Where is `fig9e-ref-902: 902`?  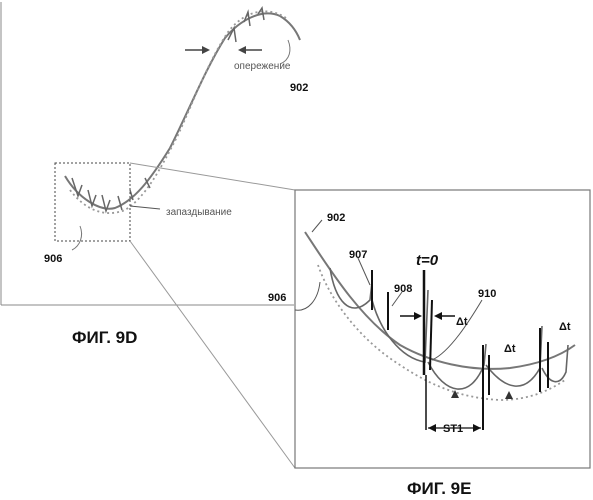
fig9e-ref-902: 902 is located at coordinates (336, 218).